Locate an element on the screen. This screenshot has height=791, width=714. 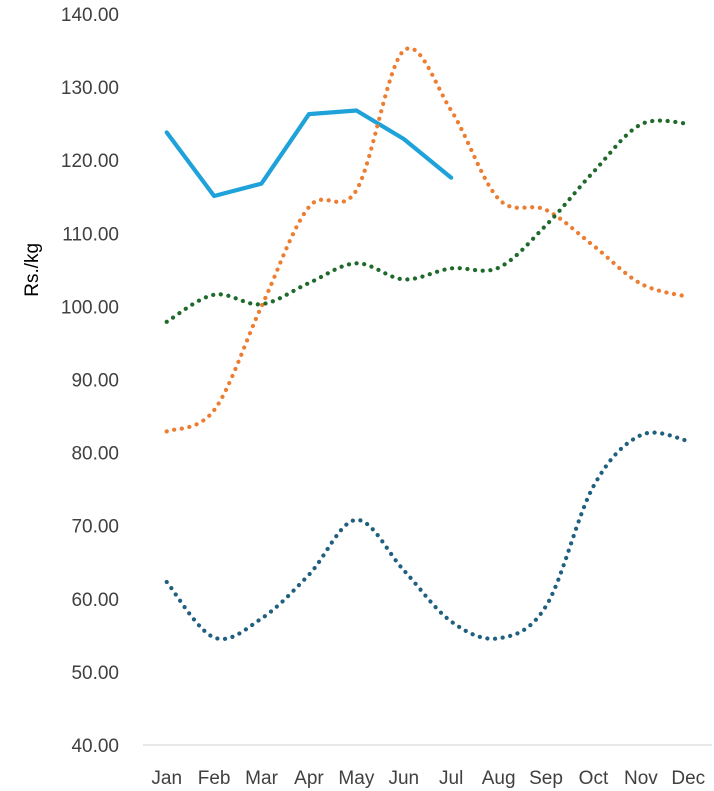
y-tick-label: 110.00 is located at coordinates (90, 234).